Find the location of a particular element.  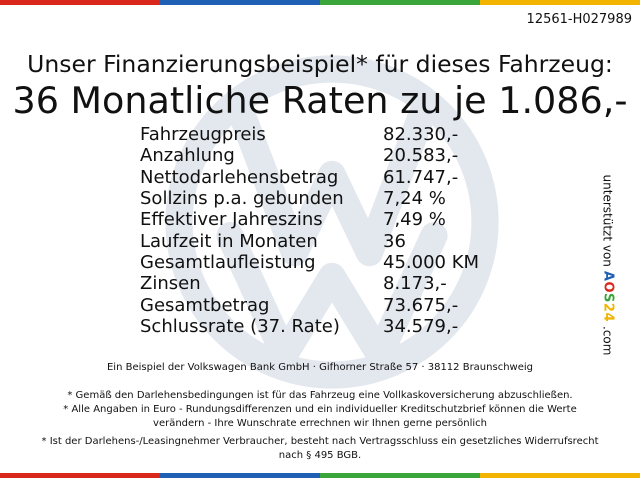

detail-label: Zinsen is located at coordinates (170, 284).